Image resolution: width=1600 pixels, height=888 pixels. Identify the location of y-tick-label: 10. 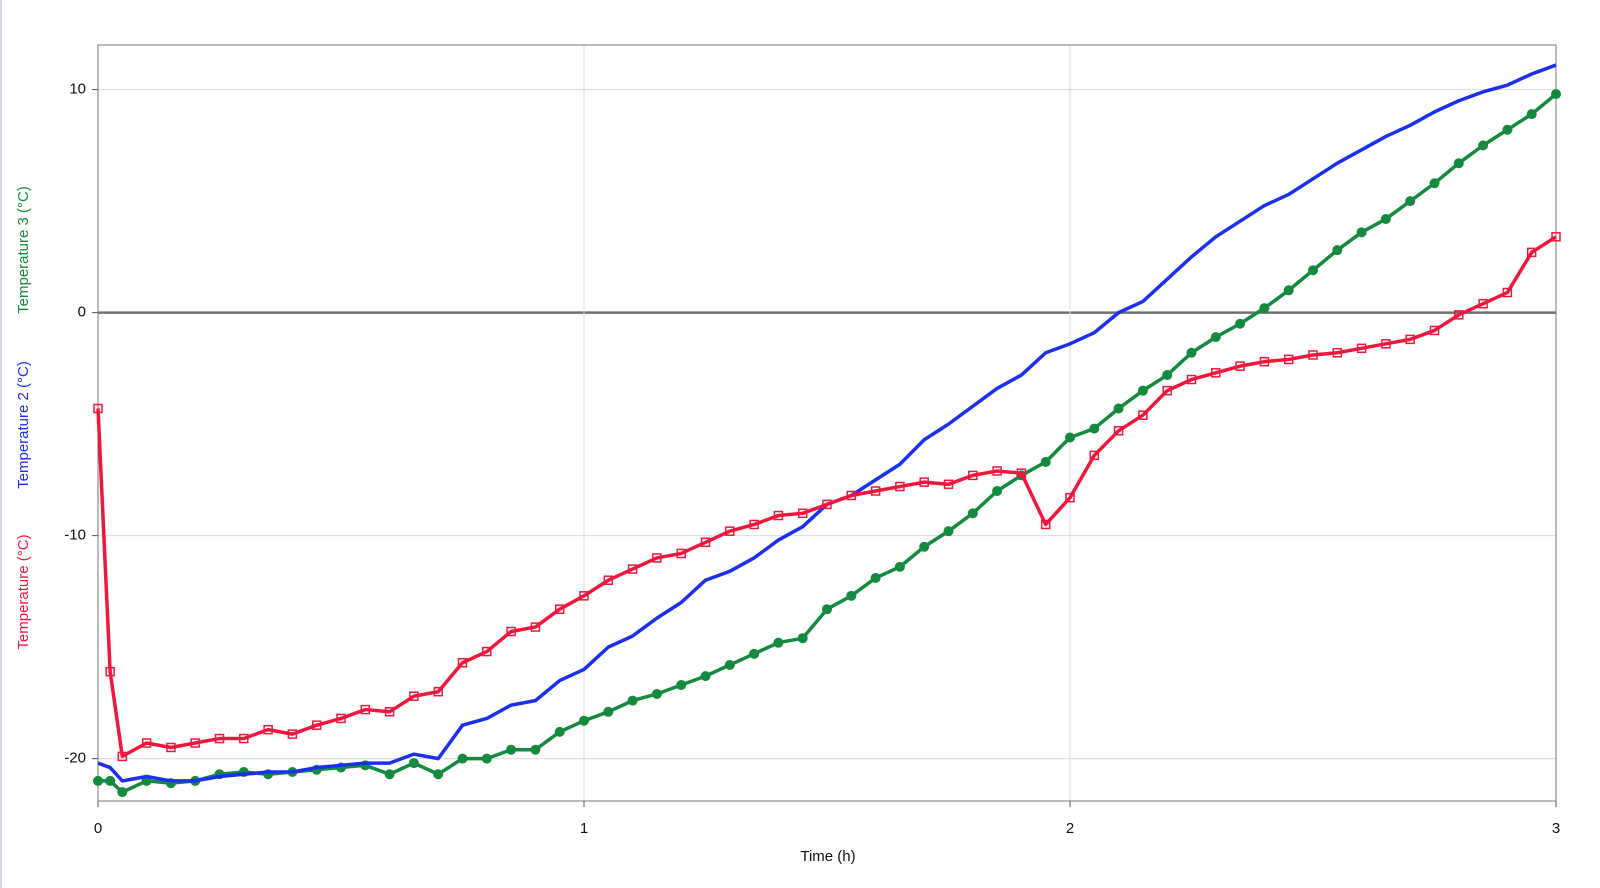
(77, 89).